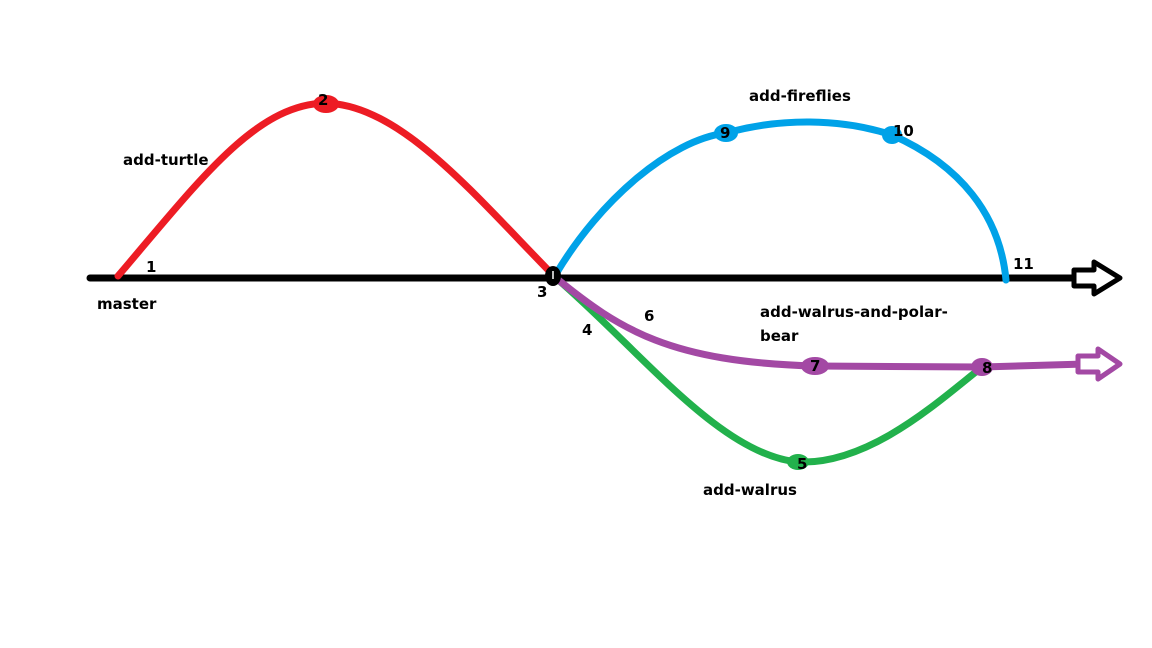 This screenshot has height=648, width=1152. Describe the element at coordinates (542, 292) in the screenshot. I see `commit-label-3: 3` at that location.